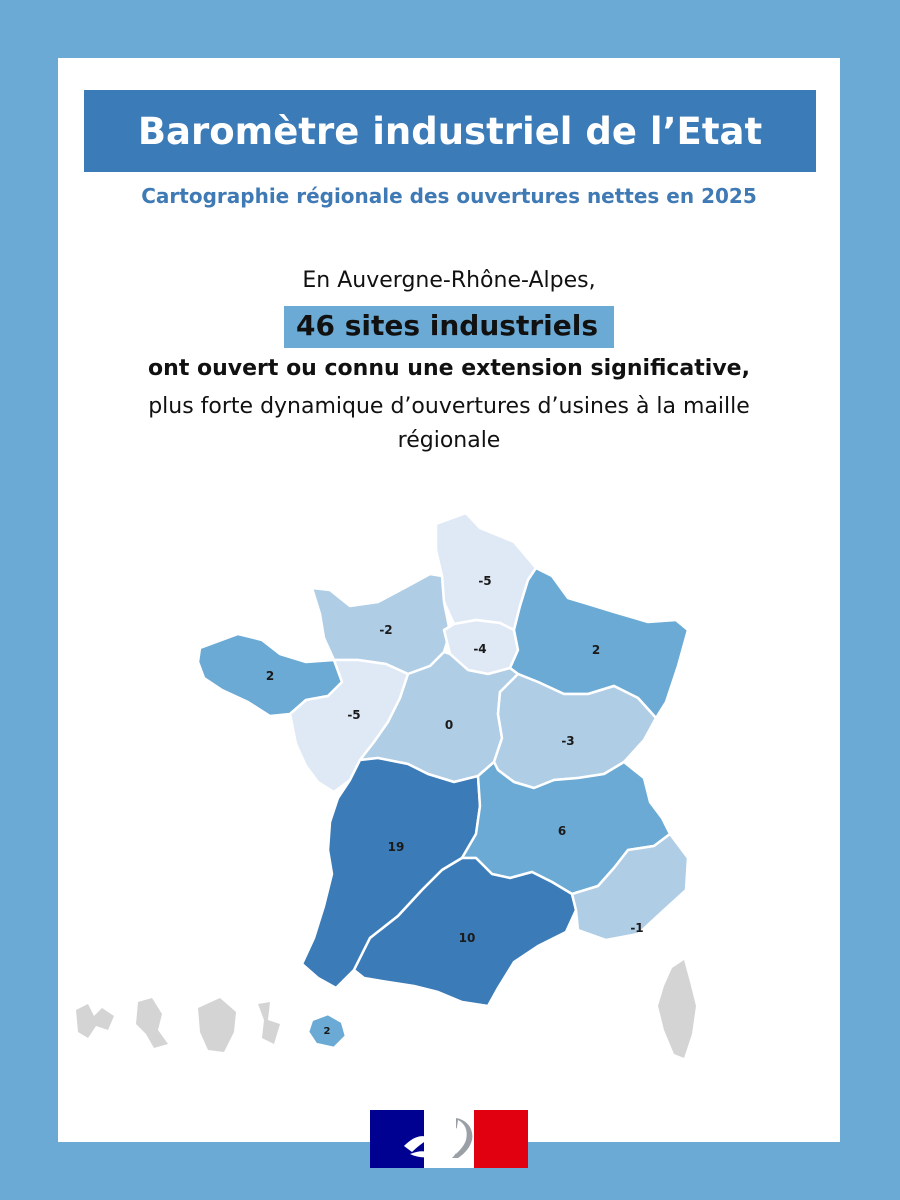 This screenshot has width=900, height=1200. What do you see at coordinates (449, 725) in the screenshot?
I see `label-centre-val-de-loire: 0` at bounding box center [449, 725].